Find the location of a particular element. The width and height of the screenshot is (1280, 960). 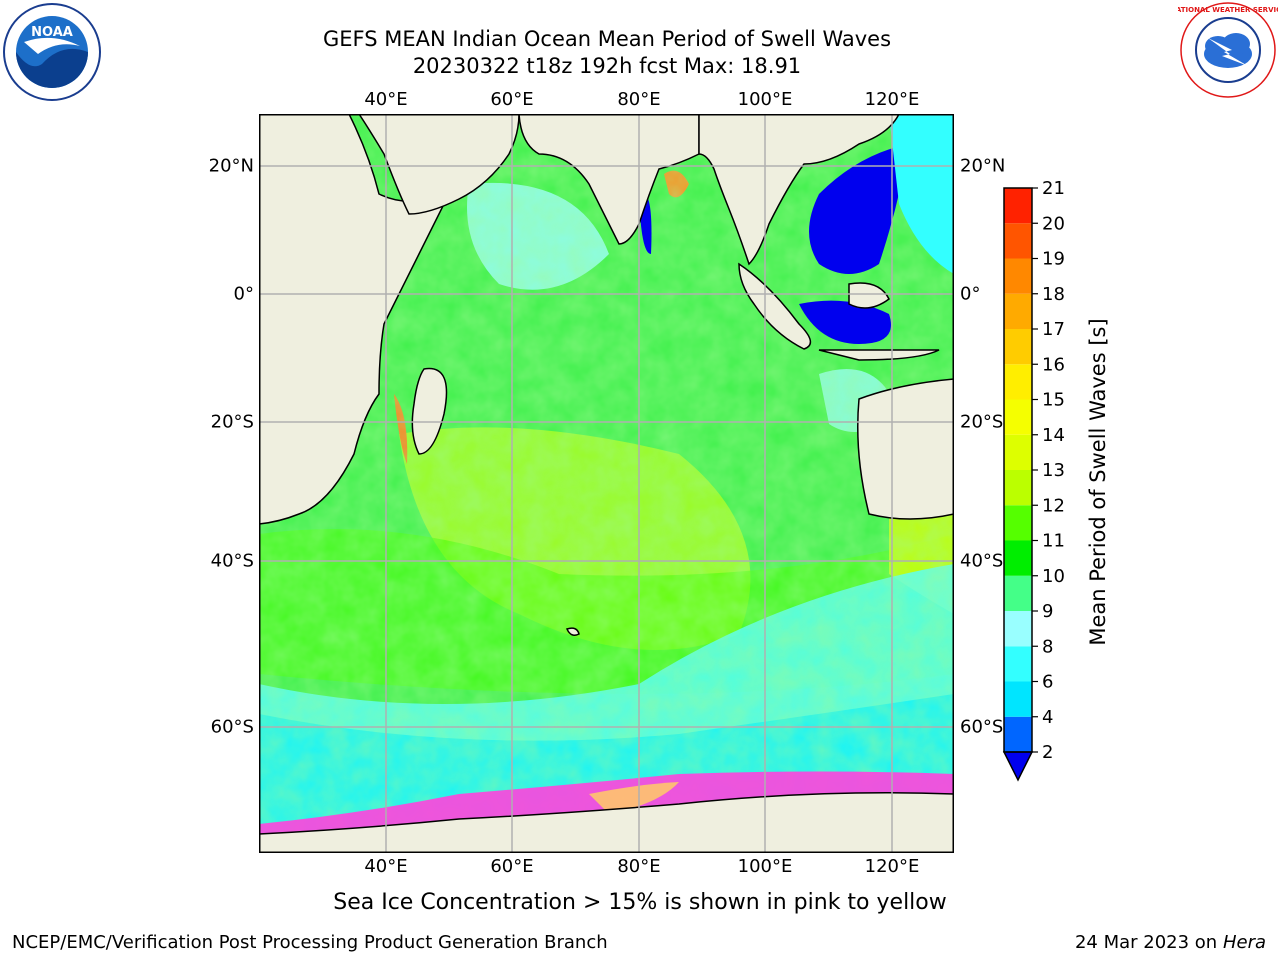

lon-tick-top-100: 100°E is located at coordinates (765, 99).